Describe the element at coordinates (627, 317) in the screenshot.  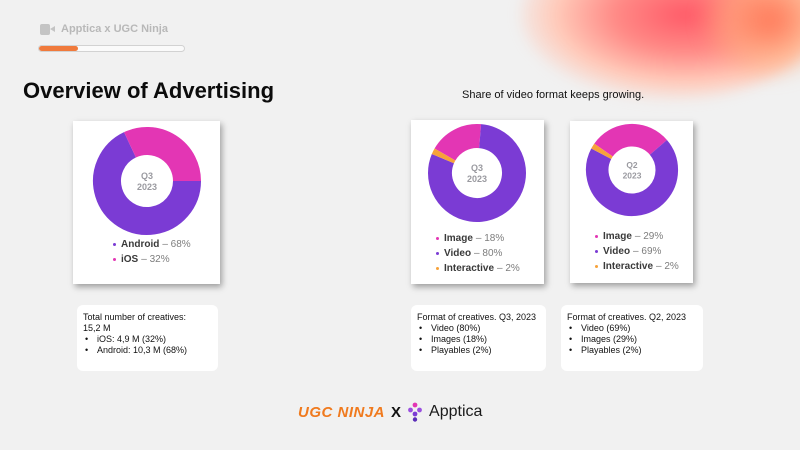
I see `info-heading: Format of creatives. Q2, 2023` at that location.